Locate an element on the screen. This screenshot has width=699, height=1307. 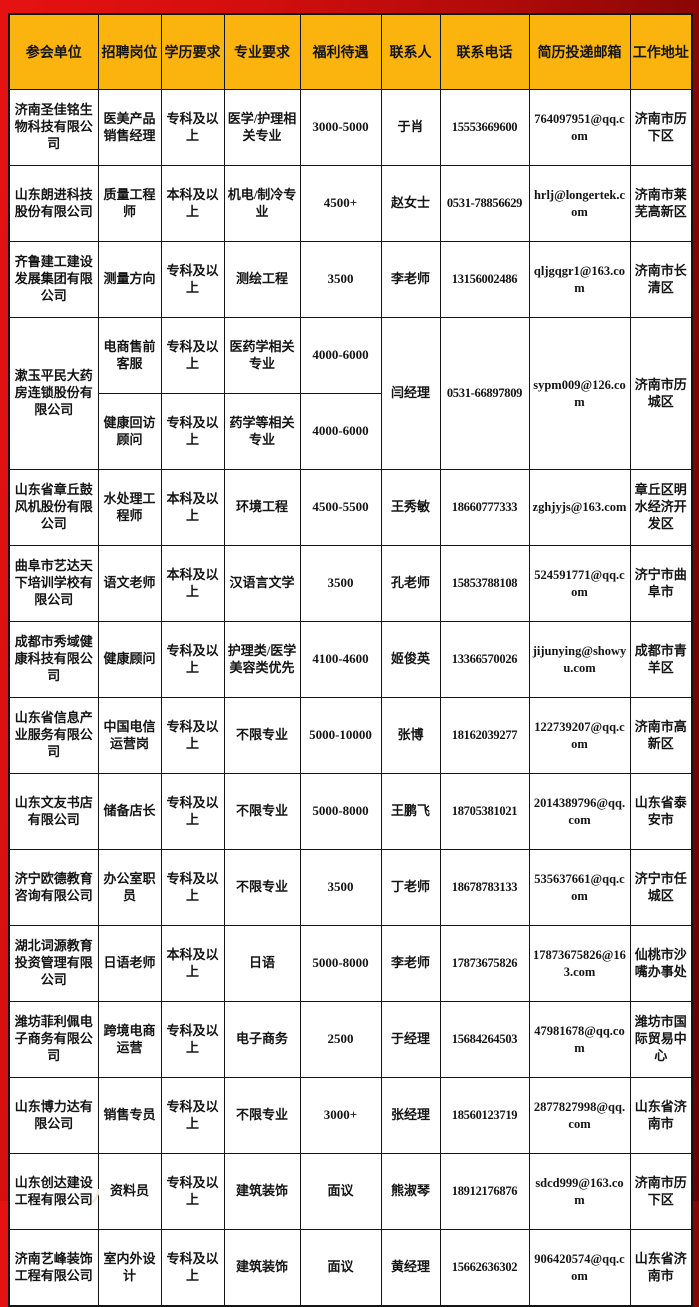
major-requirement-cell: 环境工程 is located at coordinates (262, 507).